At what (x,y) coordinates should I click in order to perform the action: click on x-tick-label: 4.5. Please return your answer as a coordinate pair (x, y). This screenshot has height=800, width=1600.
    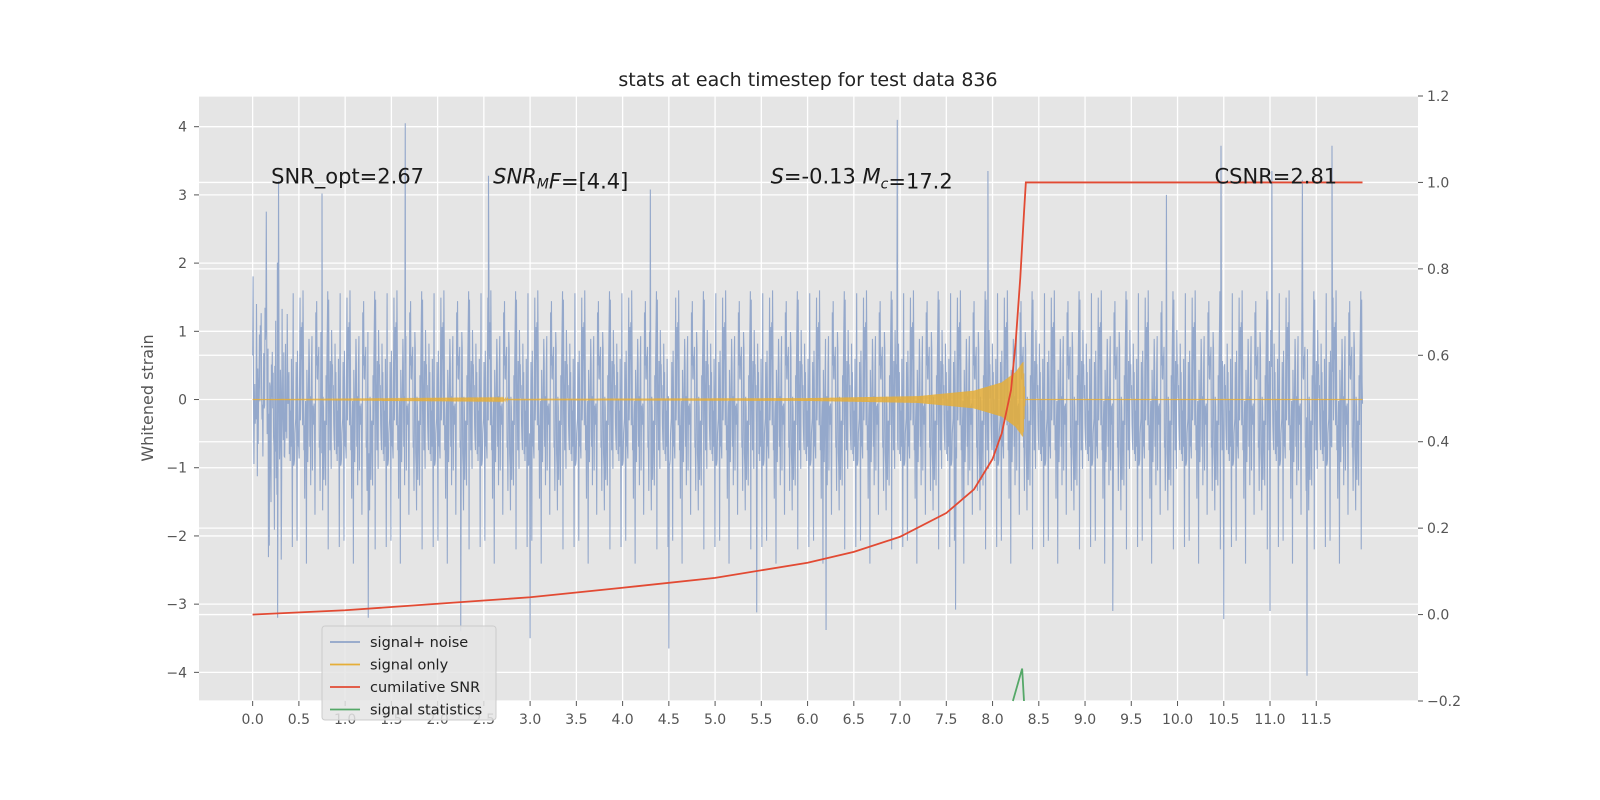
    Looking at the image, I should click on (669, 720).